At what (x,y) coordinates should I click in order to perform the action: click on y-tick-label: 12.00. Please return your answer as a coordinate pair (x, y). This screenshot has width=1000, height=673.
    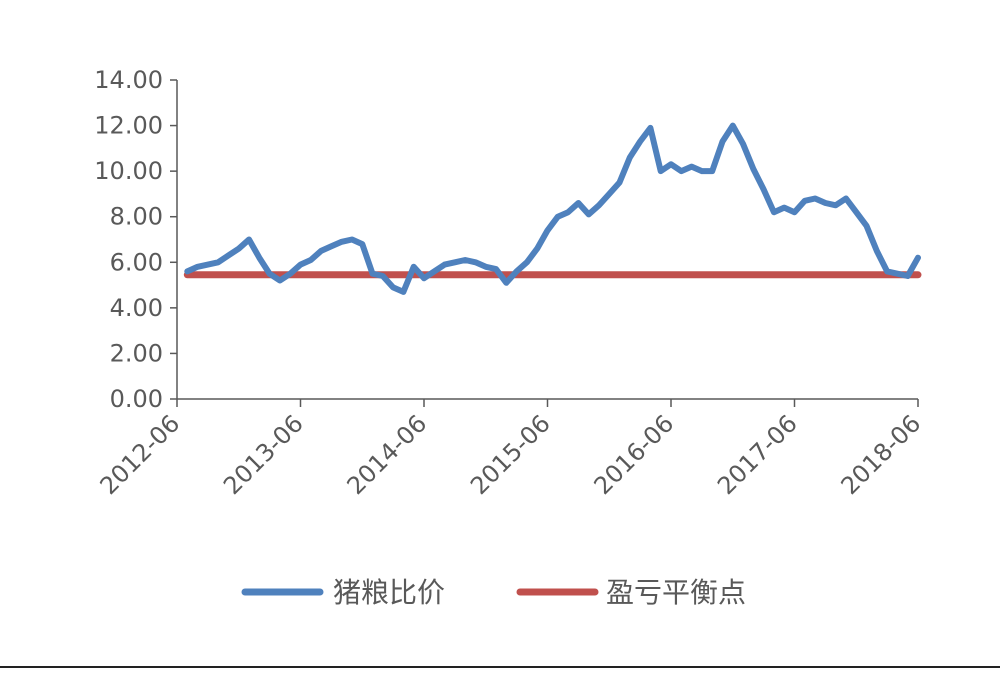
    Looking at the image, I should click on (128, 126).